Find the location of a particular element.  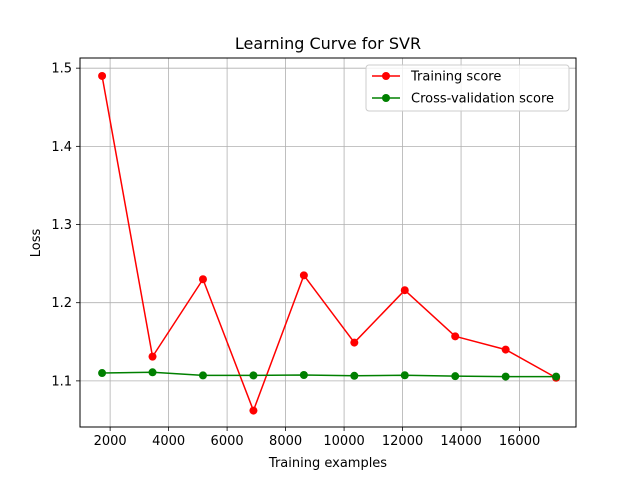

legend-marker-cross-validation is located at coordinates (386, 98).